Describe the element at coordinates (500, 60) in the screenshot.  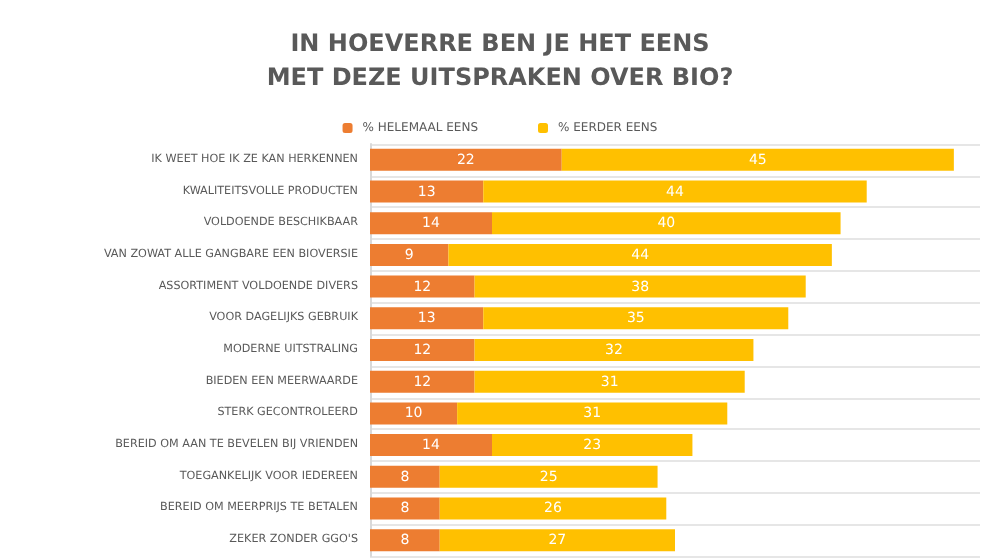
I see `chart-title: IN HOEVERRE BEN JE HET EENS MET DEZE UITSPRAKEN OVER BIO?` at that location.